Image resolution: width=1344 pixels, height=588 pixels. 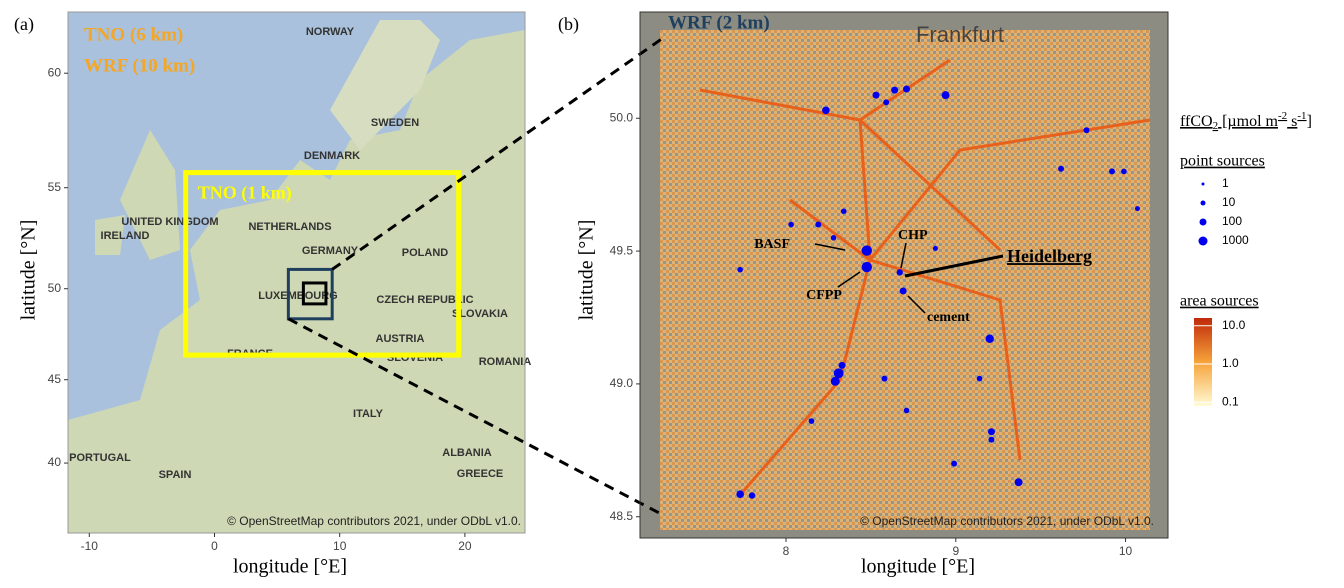 What do you see at coordinates (568, 24) in the screenshot?
I see `panel-label: (b)` at bounding box center [568, 24].